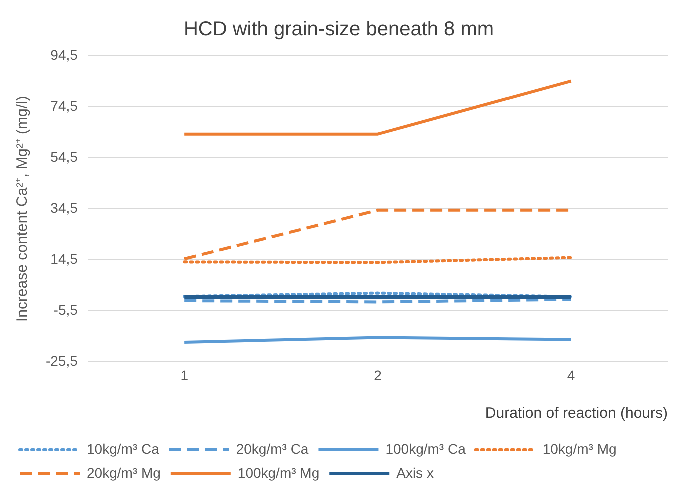 The image size is (684, 495). What do you see at coordinates (415, 472) in the screenshot?
I see `legend-label: Axis x` at bounding box center [415, 472].